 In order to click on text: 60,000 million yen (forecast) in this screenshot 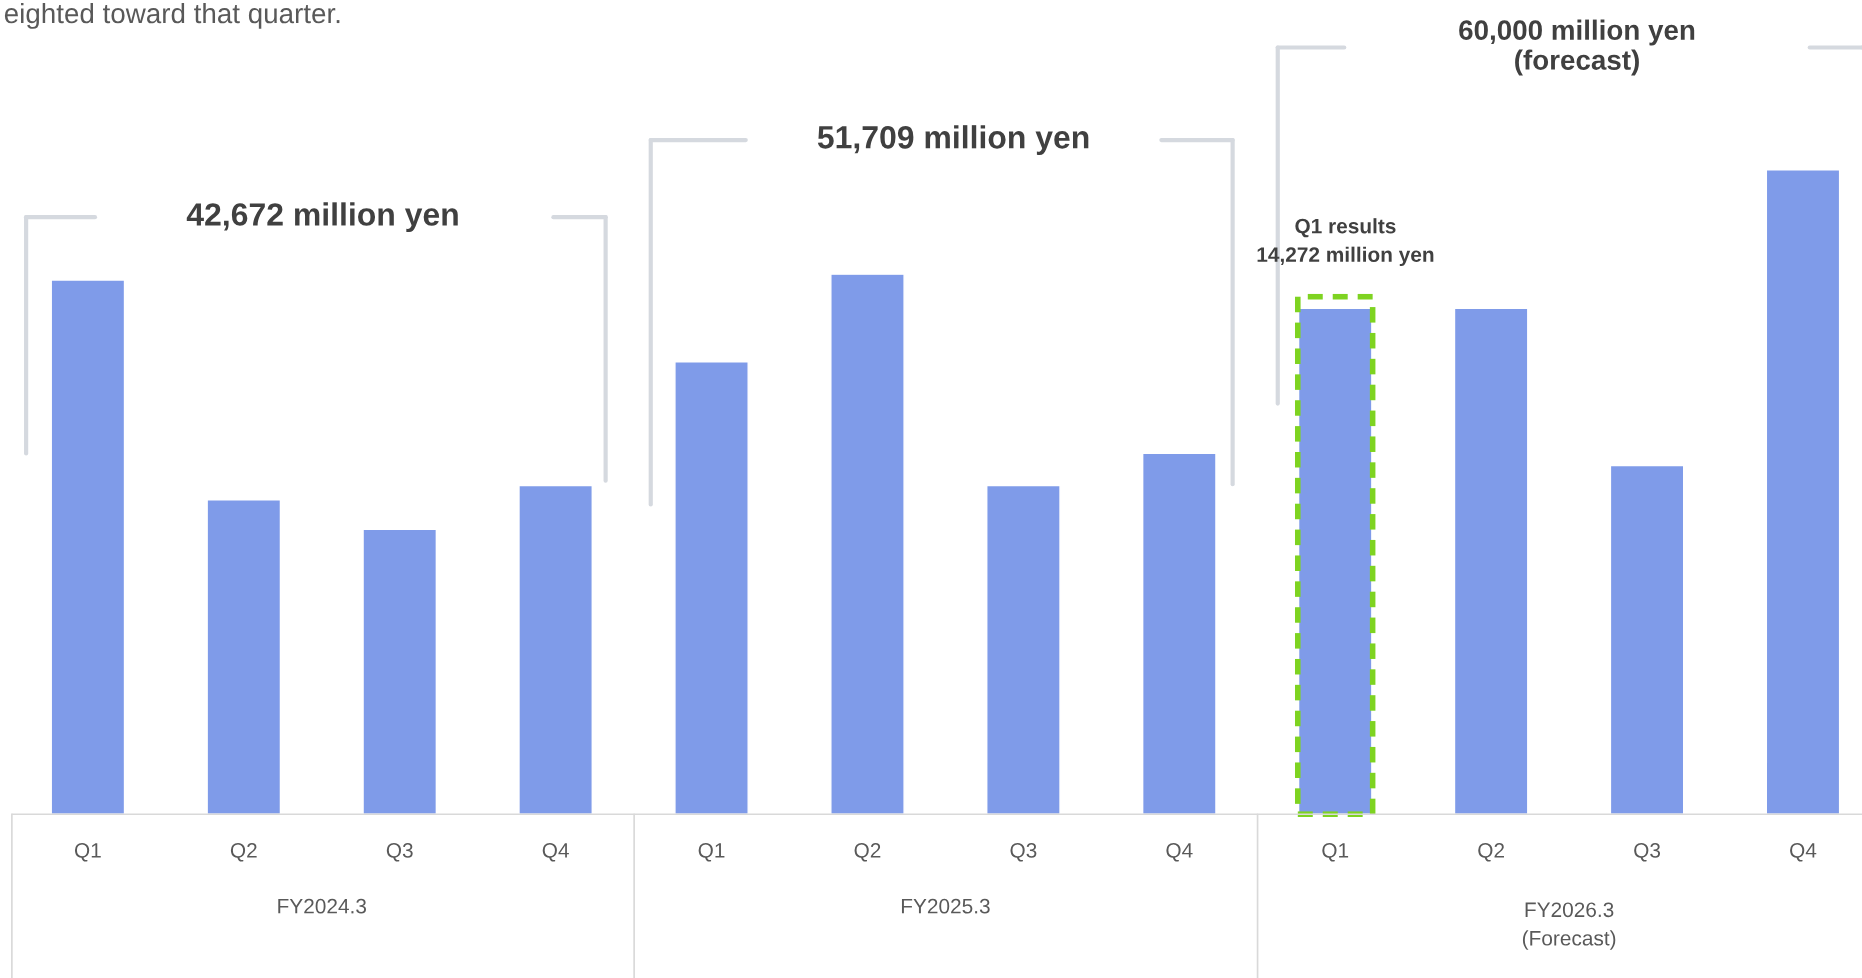, I will do `click(1577, 47)`.